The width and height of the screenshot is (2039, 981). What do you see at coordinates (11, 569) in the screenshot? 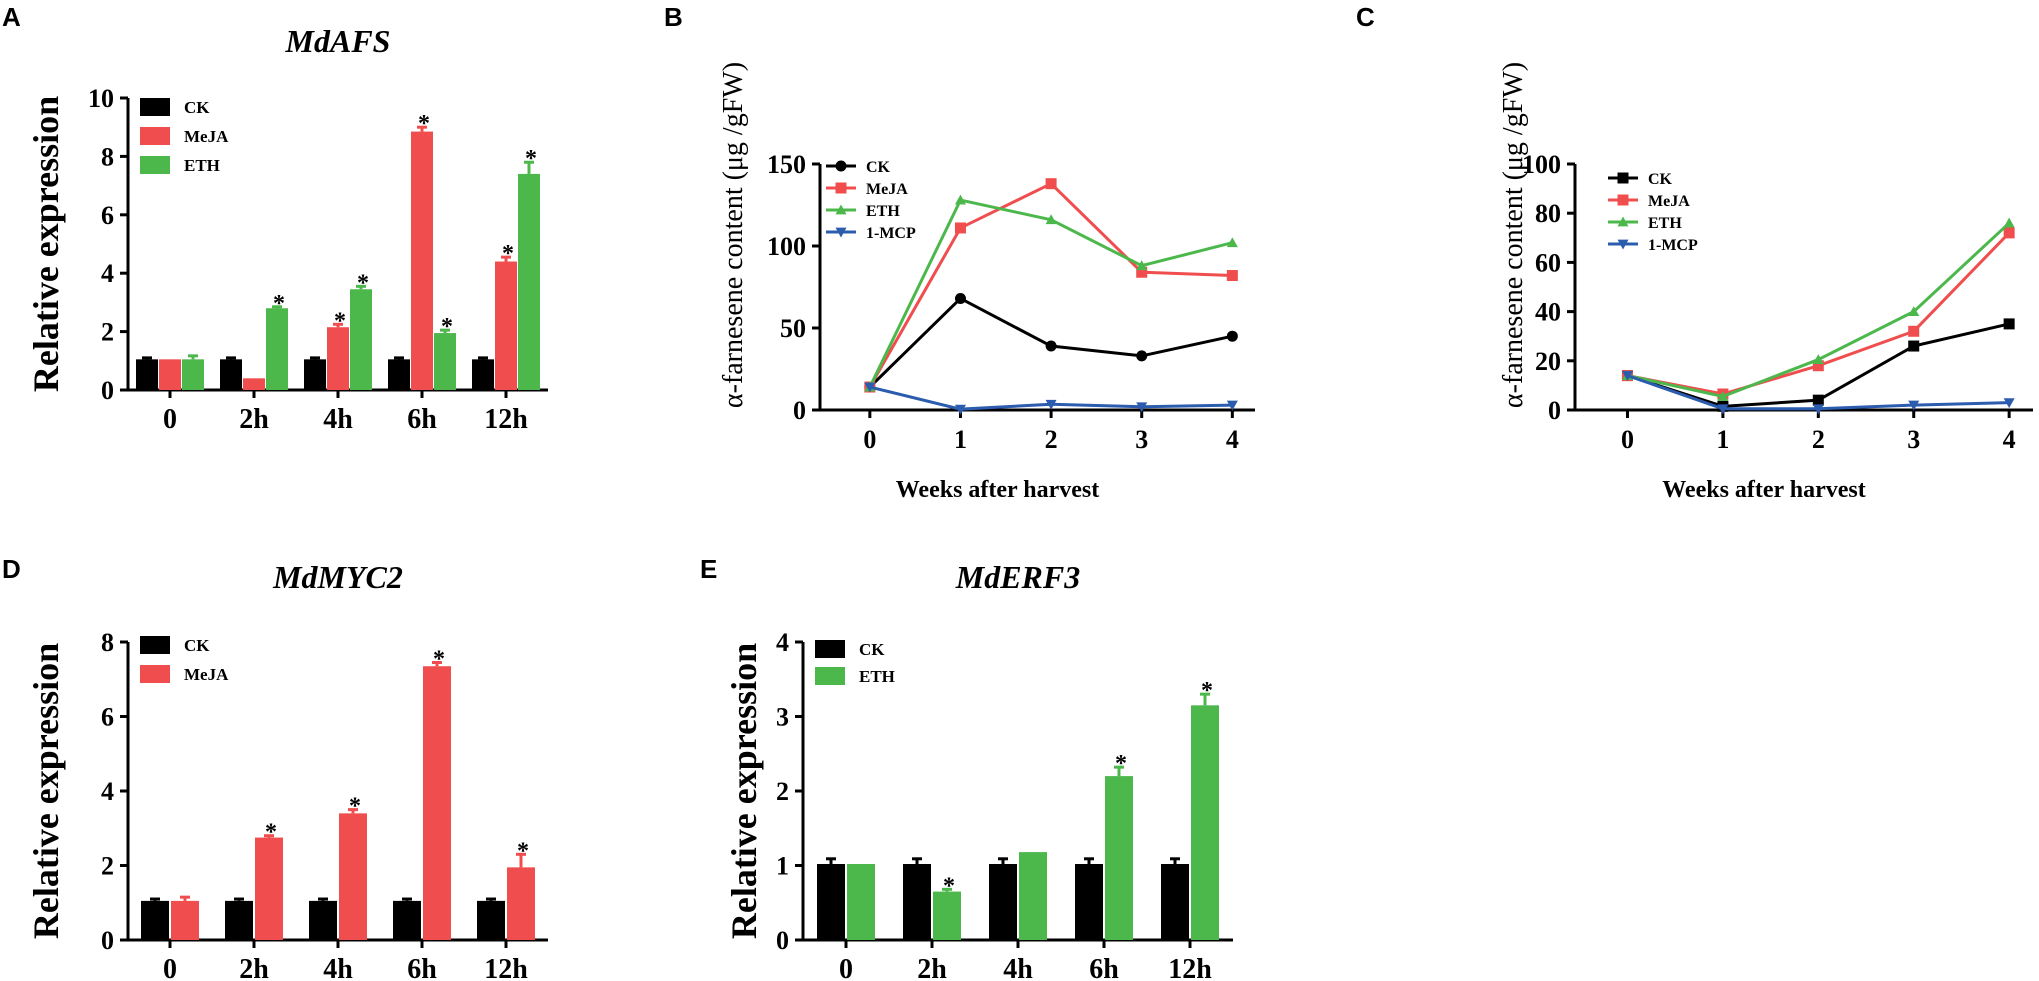
I see `panel-label-d: D` at bounding box center [11, 569].